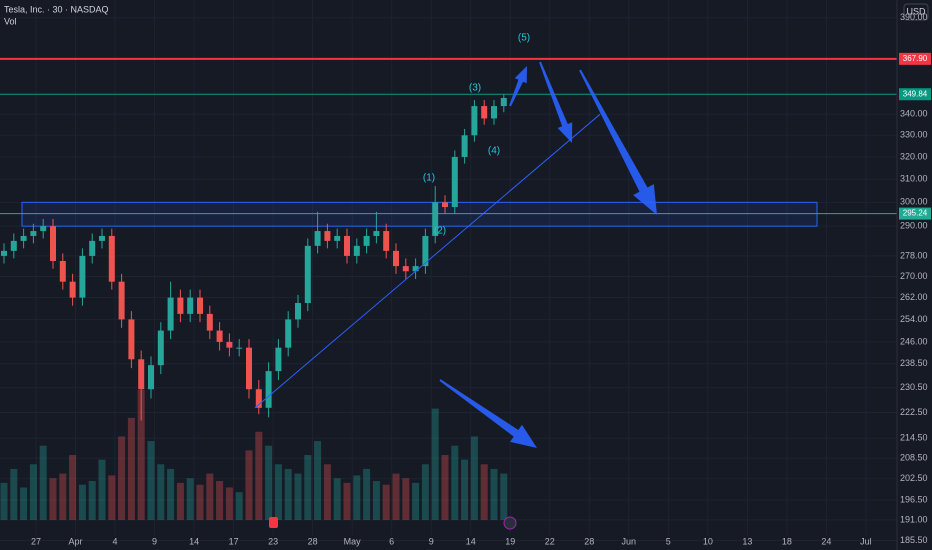 This screenshot has width=932, height=550. Describe the element at coordinates (914, 458) in the screenshot. I see `y-tick-label: 208.50` at that location.